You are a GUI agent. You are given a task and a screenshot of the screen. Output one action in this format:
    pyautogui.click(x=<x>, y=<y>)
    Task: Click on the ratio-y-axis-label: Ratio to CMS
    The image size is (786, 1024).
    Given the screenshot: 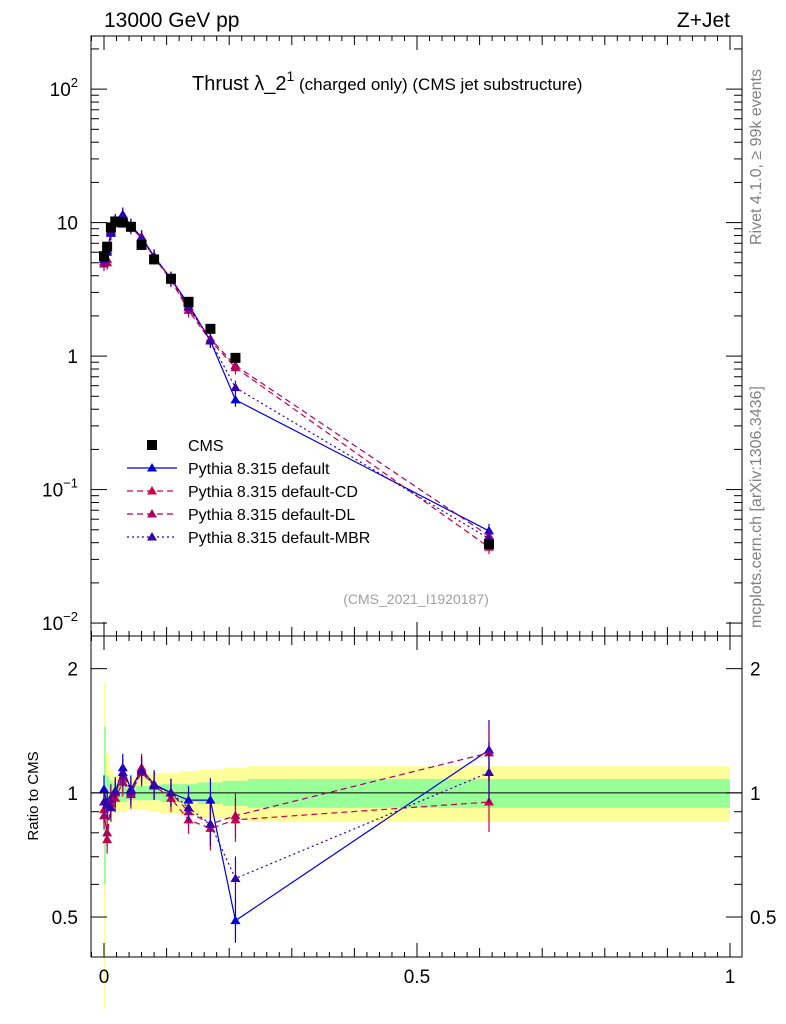 What is the action you would take?
    pyautogui.click(x=33, y=795)
    